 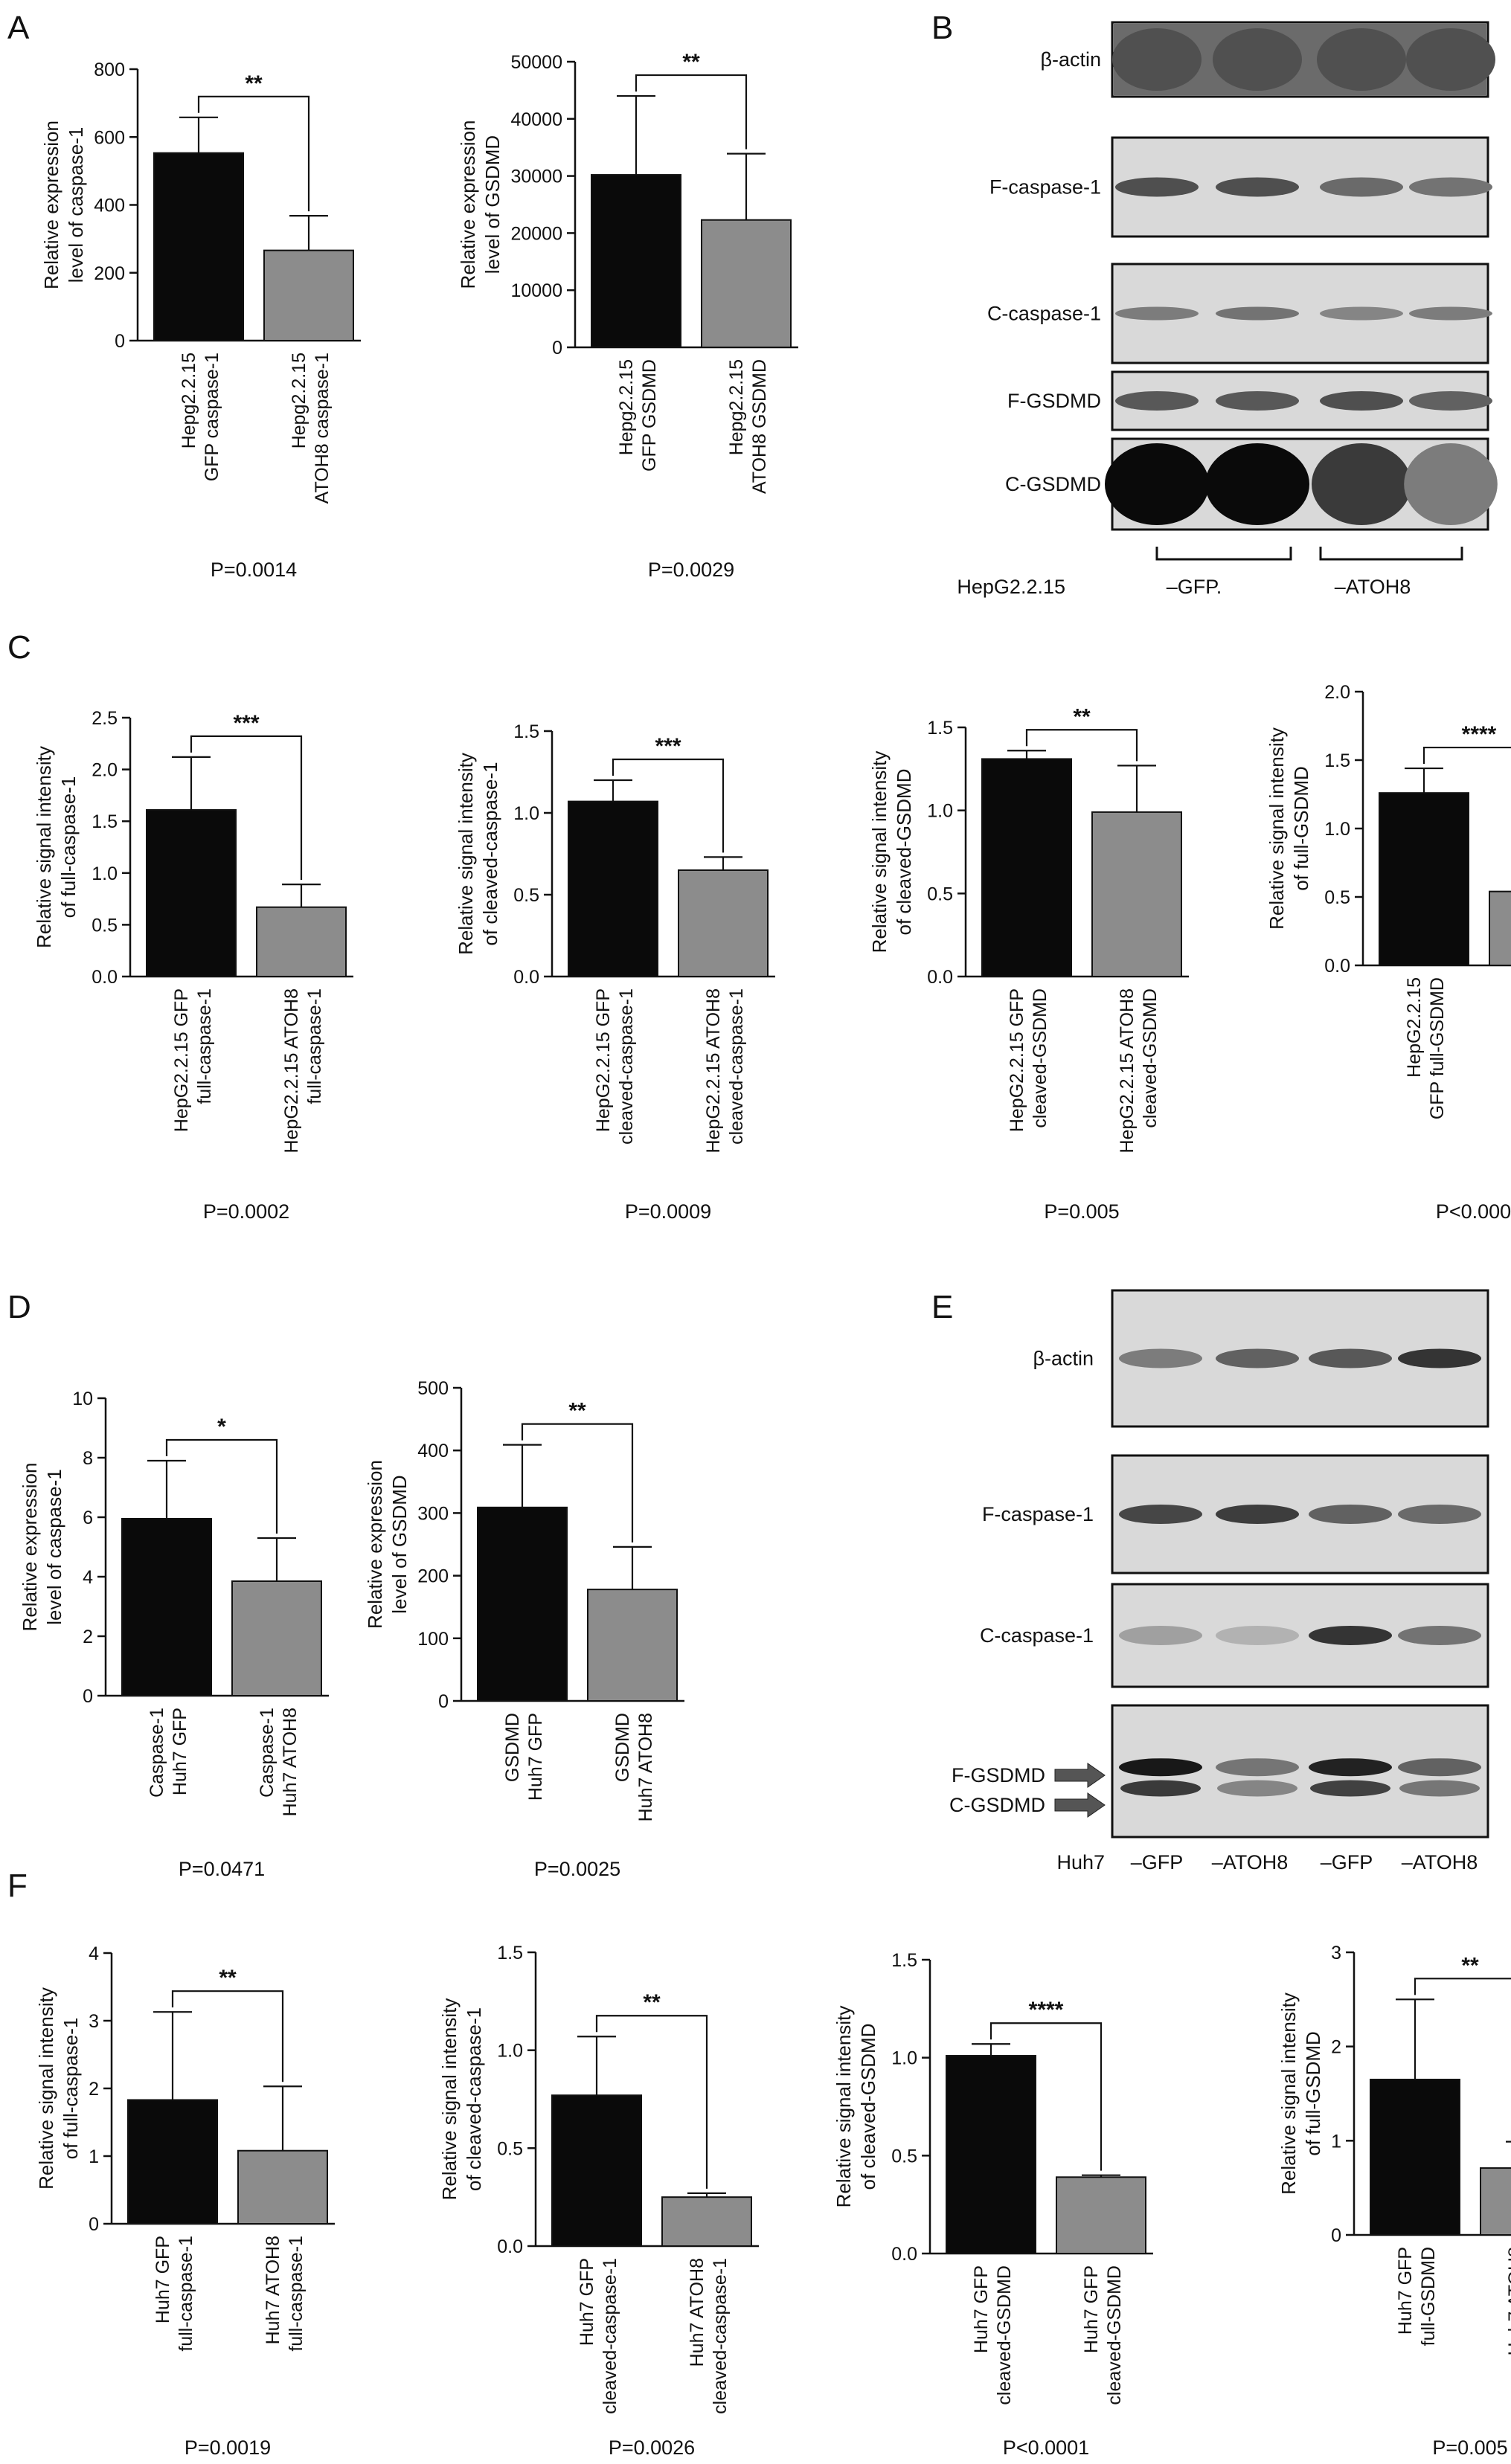 What do you see at coordinates (480, 204) in the screenshot?
I see `y-axis-title: Relative expression level of GSDMD` at bounding box center [480, 204].